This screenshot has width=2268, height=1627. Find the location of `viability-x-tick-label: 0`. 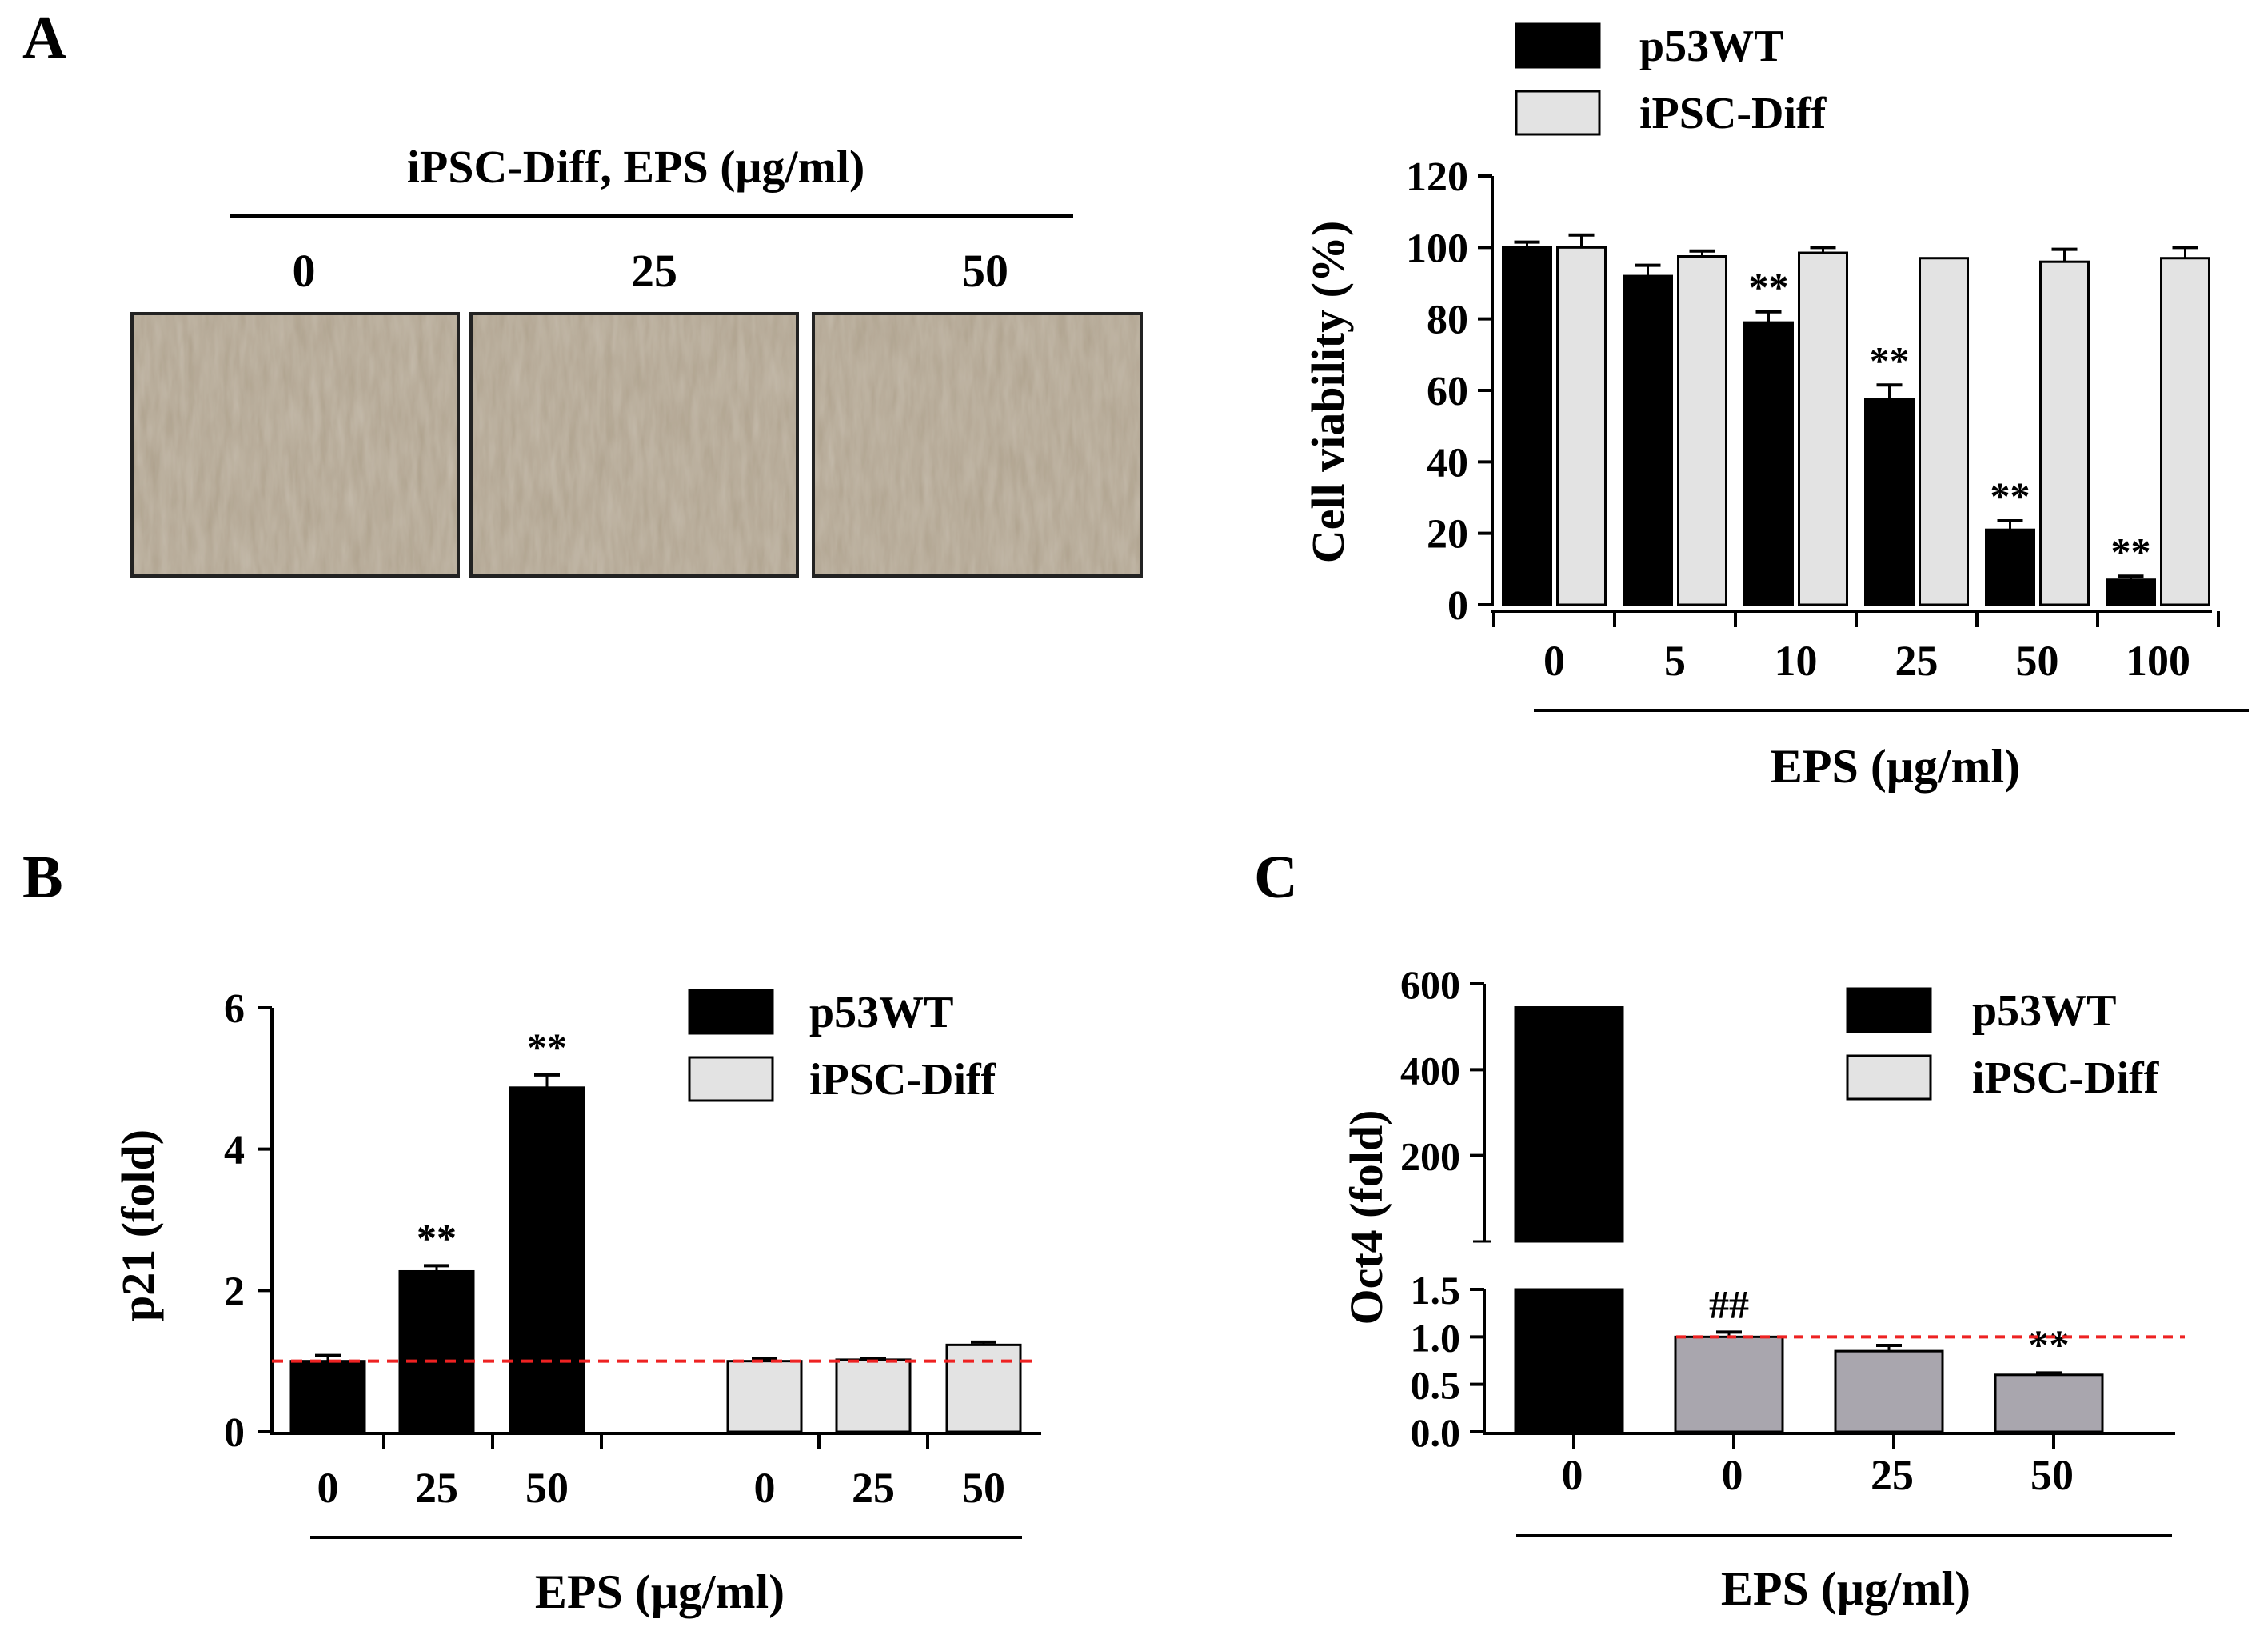

viability-x-tick-label: 0 is located at coordinates (1554, 661).